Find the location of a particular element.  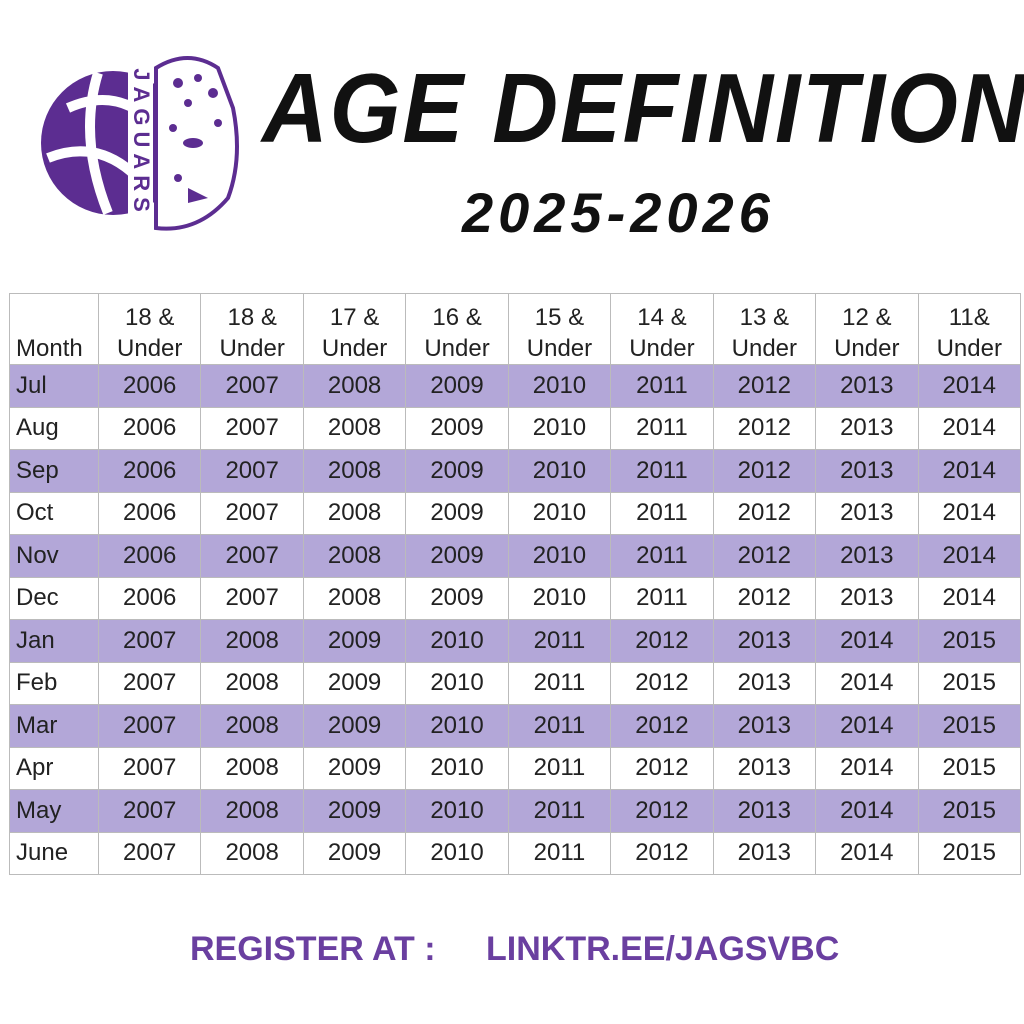

column-header: 18 & Under is located at coordinates (149, 329).